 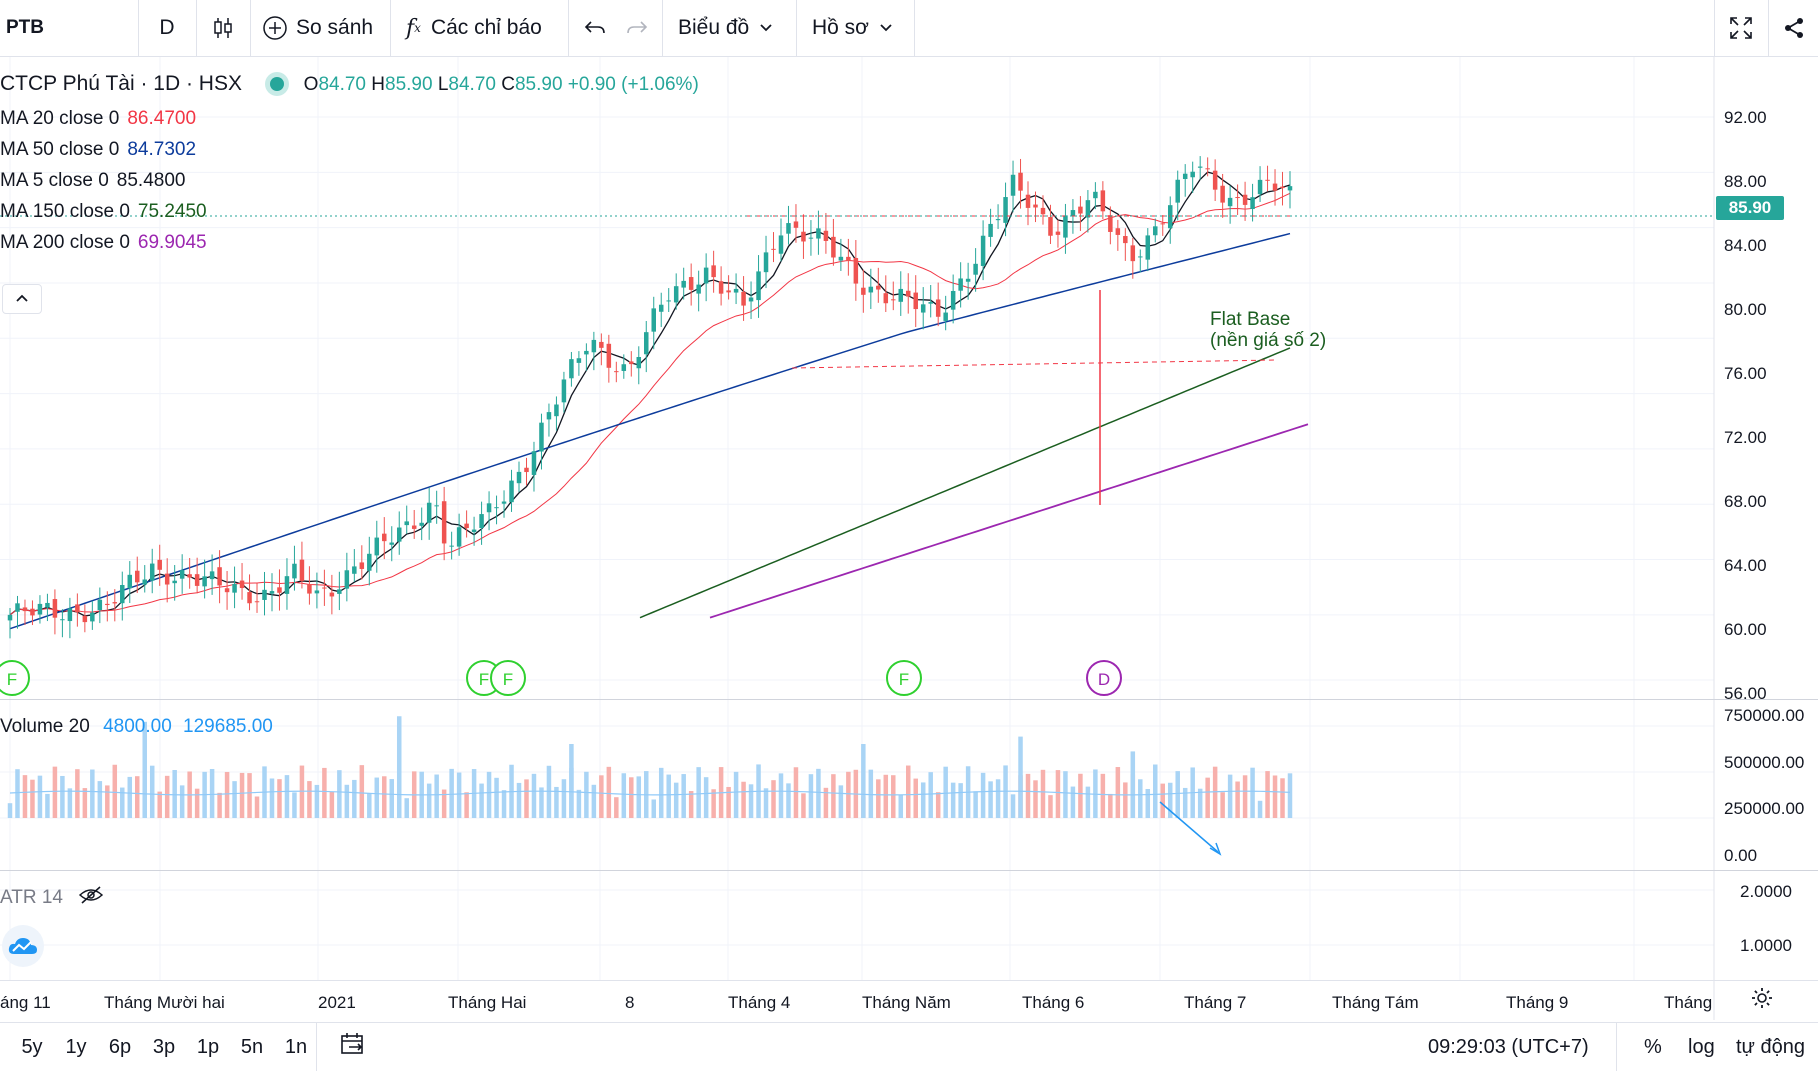 I want to click on flat-base-annotation: Flat Base (nền giá số 2), so click(x=1268, y=330).